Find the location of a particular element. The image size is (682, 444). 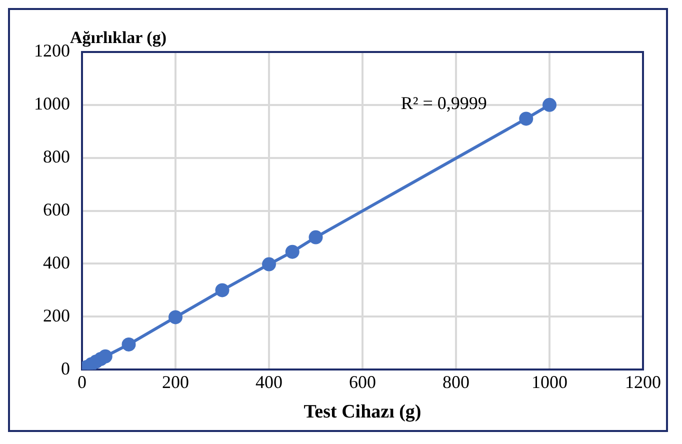

y-tick-label: 400 is located at coordinates (56, 262).